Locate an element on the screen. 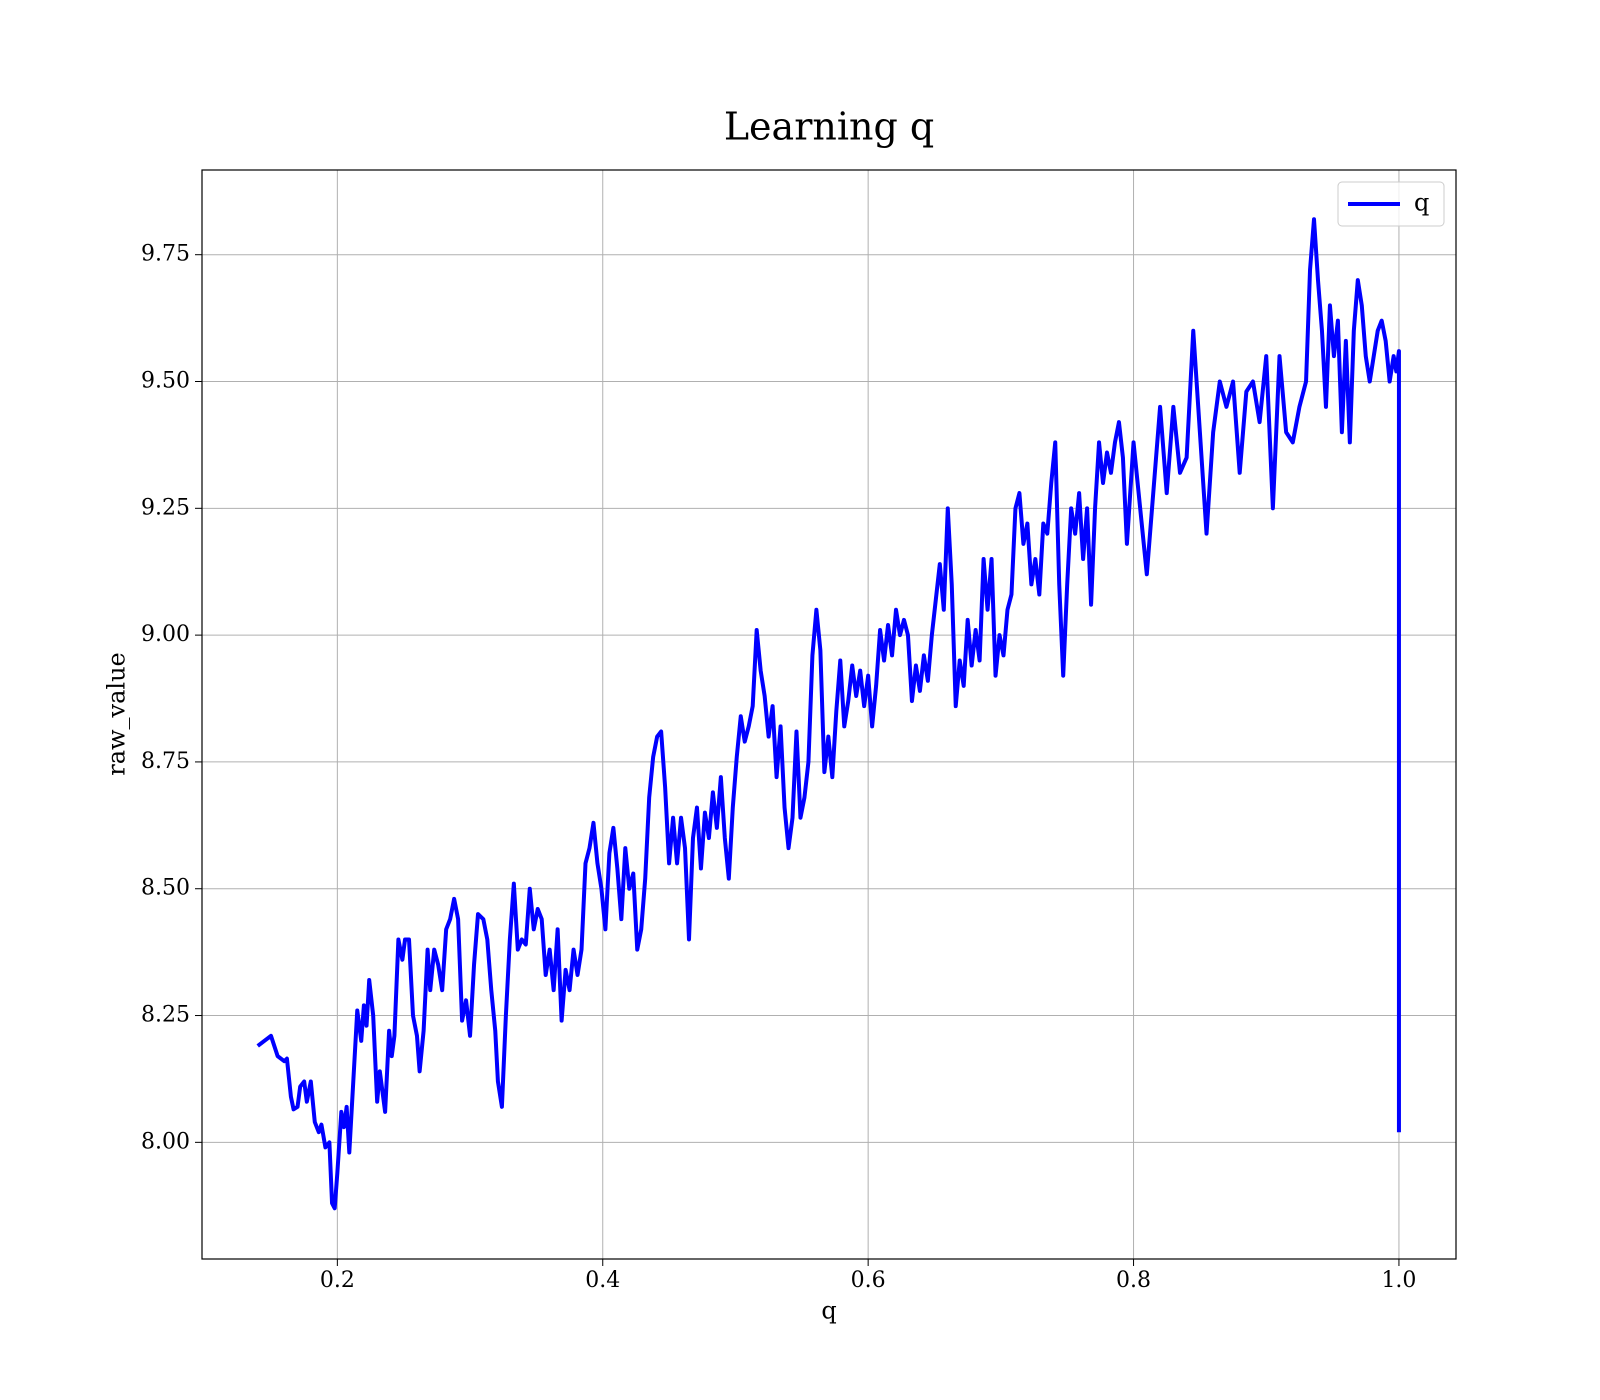  y-tick-label: 8.50 is located at coordinates (165, 888).